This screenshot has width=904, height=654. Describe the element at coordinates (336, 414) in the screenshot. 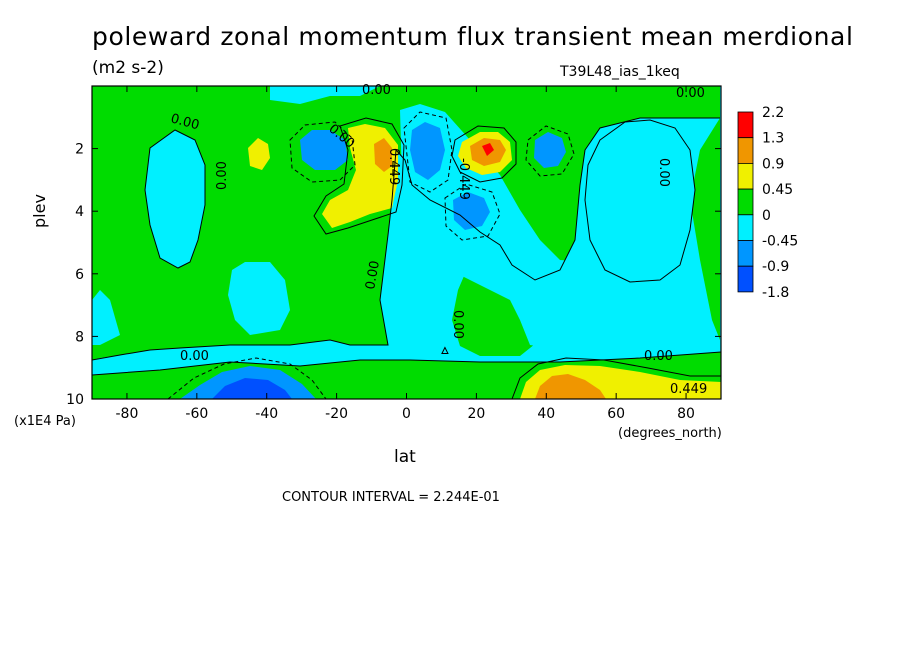

I see `x-tick-label: -20` at that location.